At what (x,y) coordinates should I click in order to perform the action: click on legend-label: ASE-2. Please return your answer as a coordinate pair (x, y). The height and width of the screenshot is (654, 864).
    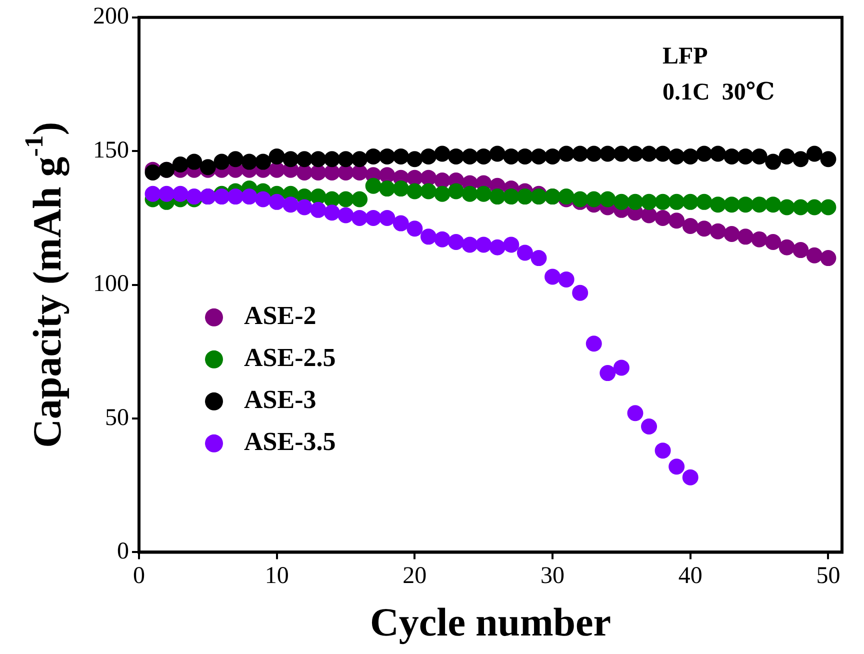
    Looking at the image, I should click on (280, 315).